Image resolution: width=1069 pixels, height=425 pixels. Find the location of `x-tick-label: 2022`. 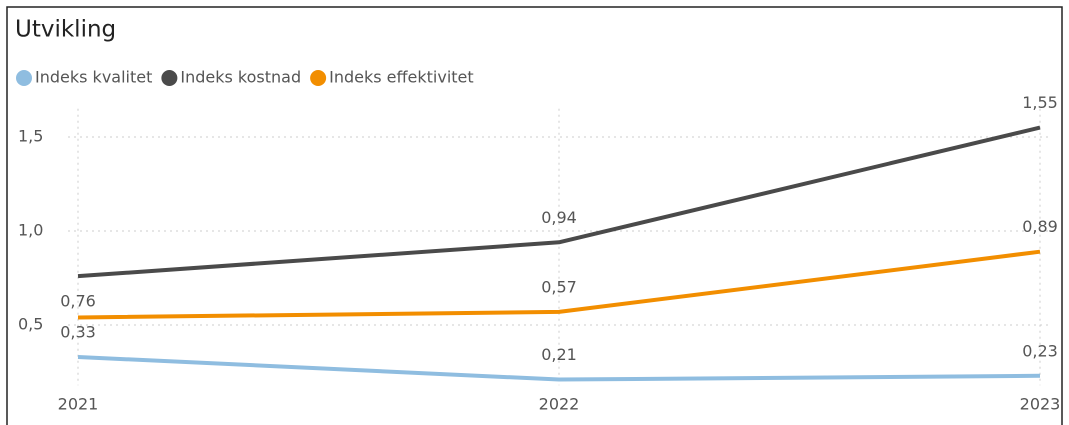

x-tick-label: 2022 is located at coordinates (559, 404).